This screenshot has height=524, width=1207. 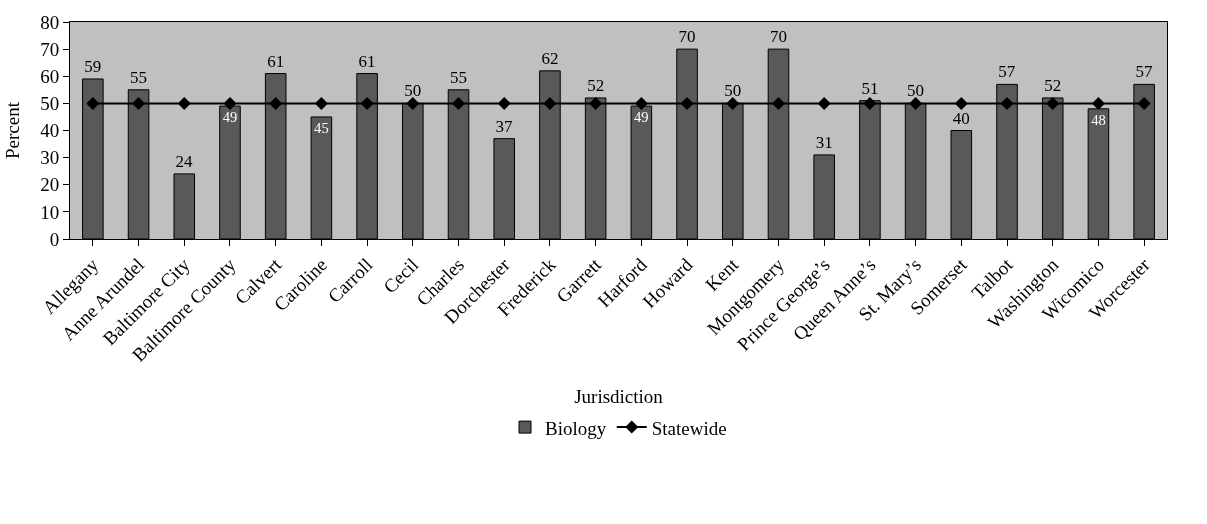 What do you see at coordinates (619, 397) in the screenshot?
I see `x-axis-title: Jurisdiction` at bounding box center [619, 397].